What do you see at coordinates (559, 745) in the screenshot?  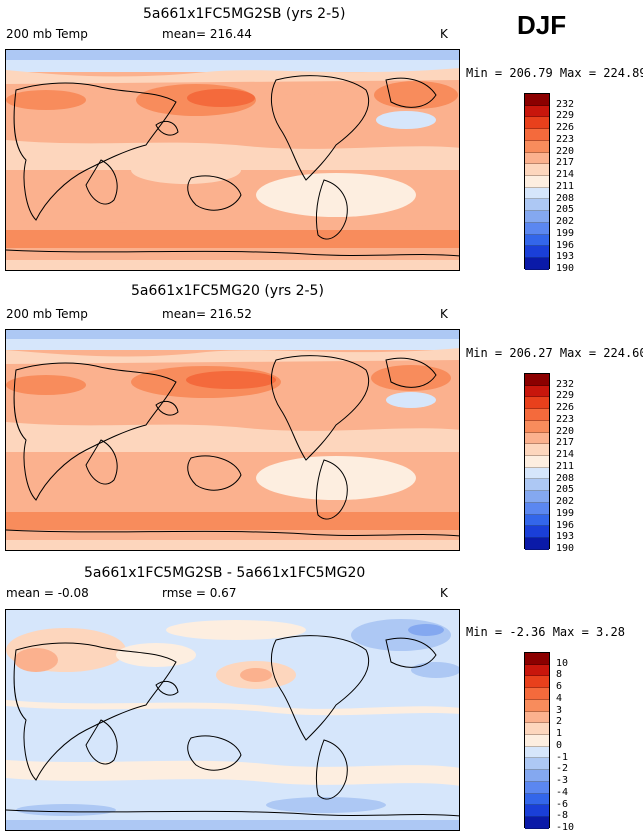 I see `panel3-tick: 0` at bounding box center [559, 745].